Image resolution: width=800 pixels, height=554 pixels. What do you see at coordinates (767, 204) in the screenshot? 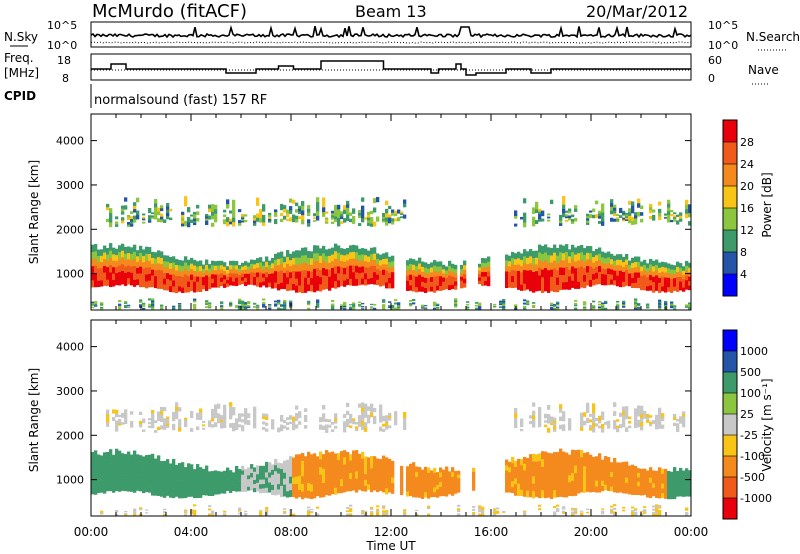
I see `power-colorbar-label: Power [dB]` at bounding box center [767, 204].